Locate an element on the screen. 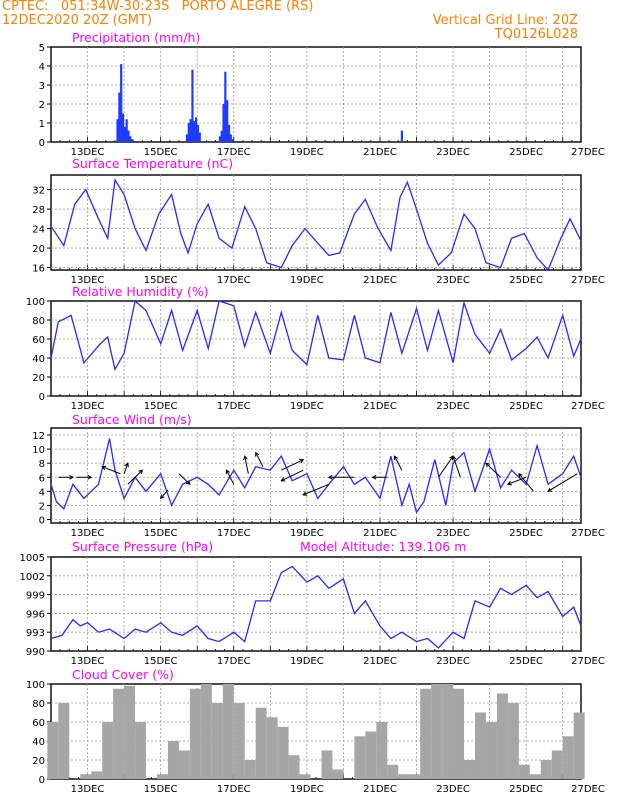  wind-xtick-label: 19DEC is located at coordinates (307, 533).